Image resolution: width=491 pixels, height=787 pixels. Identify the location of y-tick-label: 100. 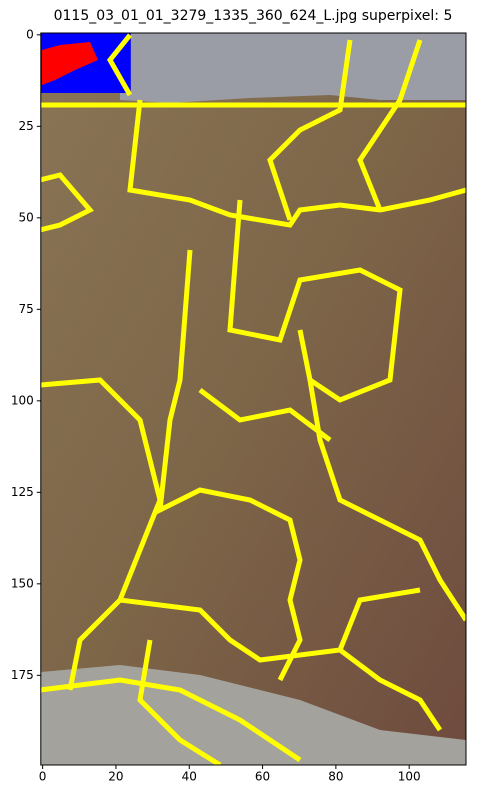
(22, 400).